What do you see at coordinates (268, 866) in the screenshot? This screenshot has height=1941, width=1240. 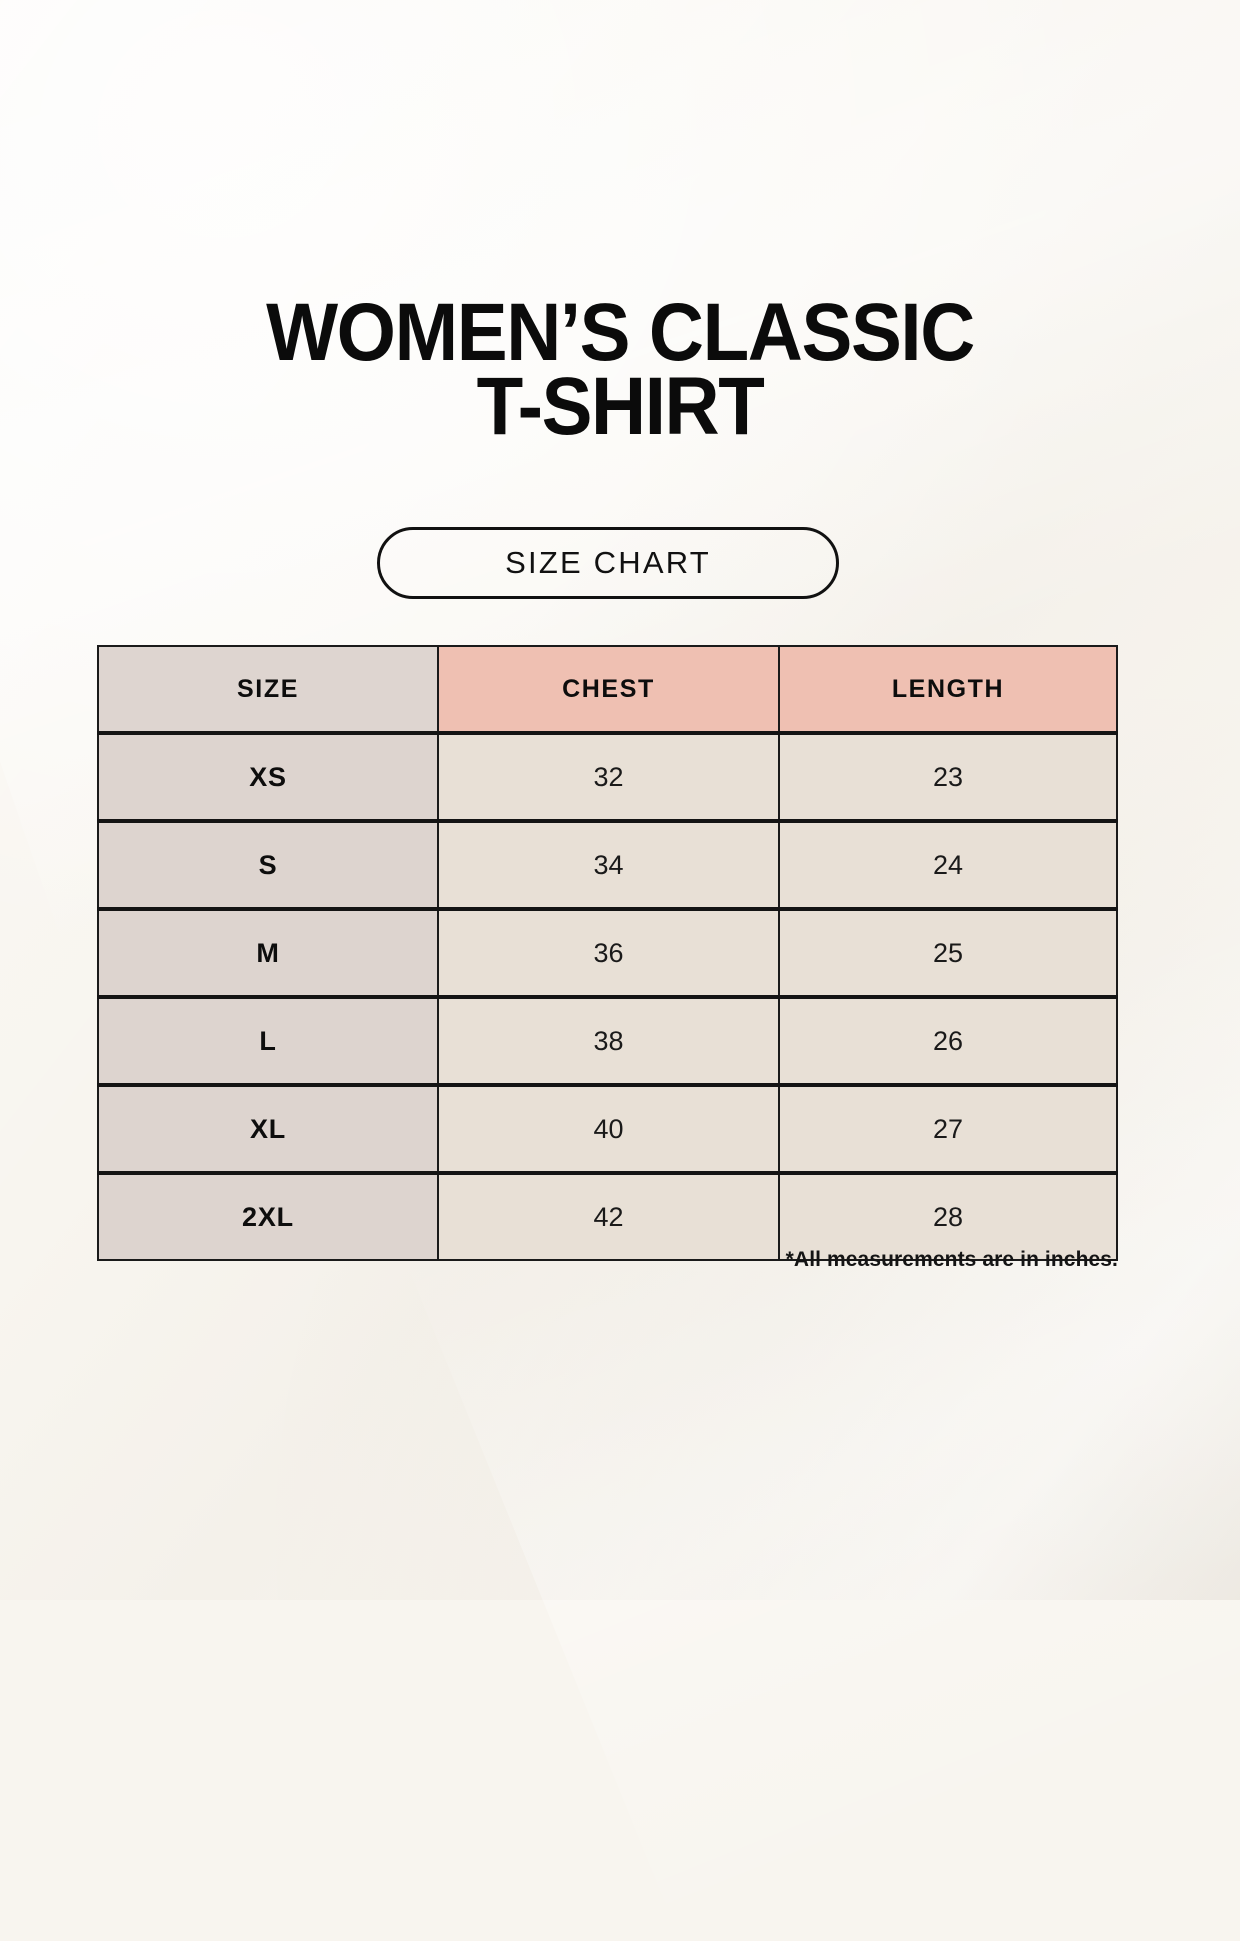 I see `cell-size: S` at bounding box center [268, 866].